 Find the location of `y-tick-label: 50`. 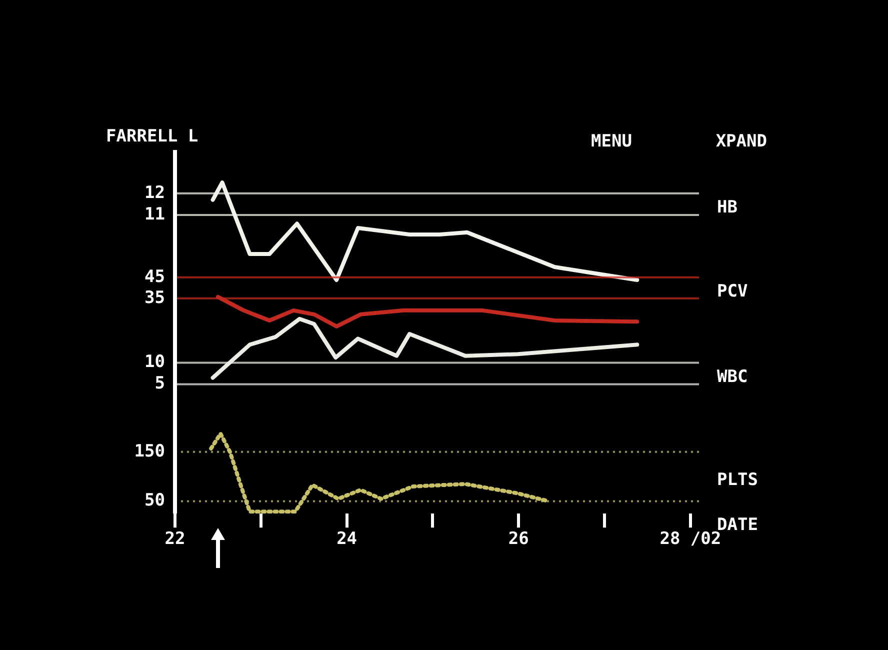

y-tick-label: 50 is located at coordinates (154, 500).